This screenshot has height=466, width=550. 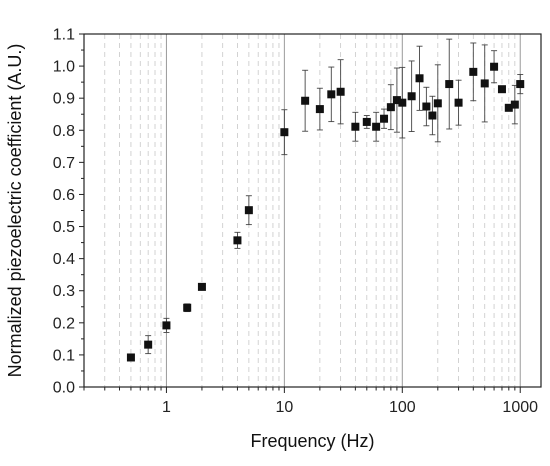 What do you see at coordinates (64, 131) in the screenshot?
I see `y-tick-label: 0.8` at bounding box center [64, 131].